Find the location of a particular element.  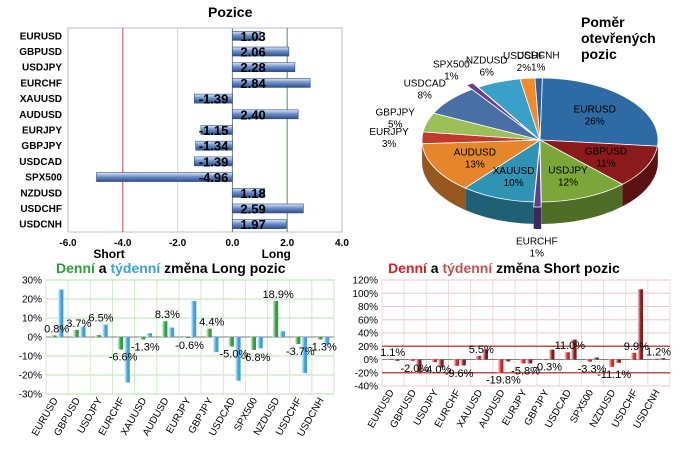

bar-eurchf-s0 is located at coordinates (120, 343).